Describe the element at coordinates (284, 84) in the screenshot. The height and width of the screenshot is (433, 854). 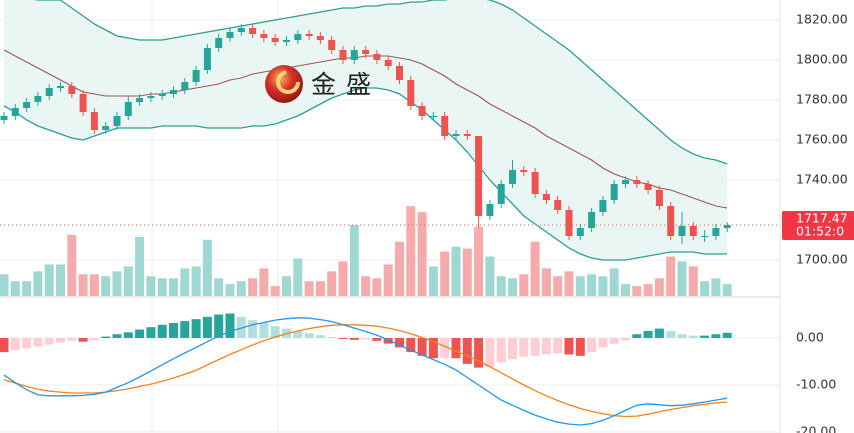
I see `logo-icon` at that location.